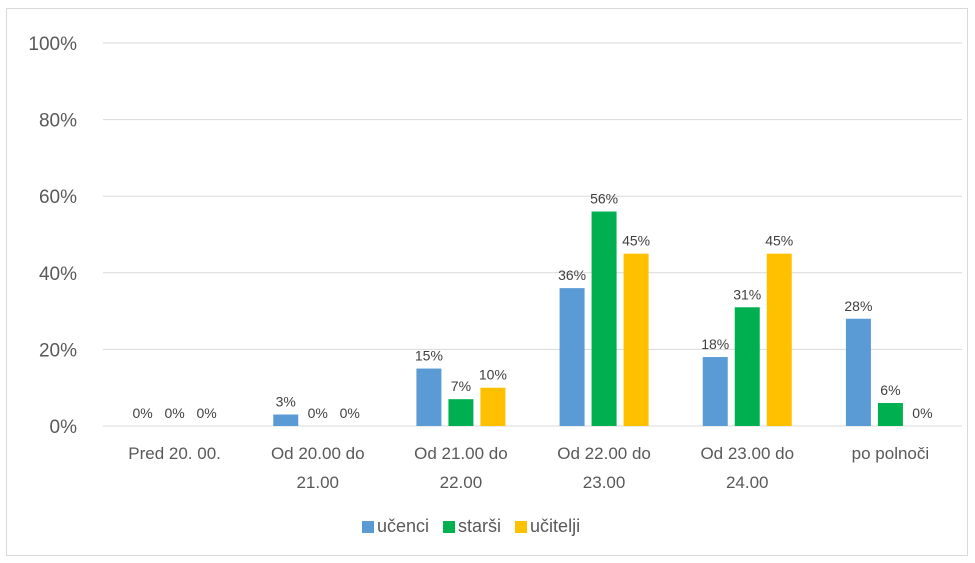 This screenshot has width=975, height=563. I want to click on y-axis-ticks: 0% 20% 40% 60% 80% 100%, so click(52, 236).